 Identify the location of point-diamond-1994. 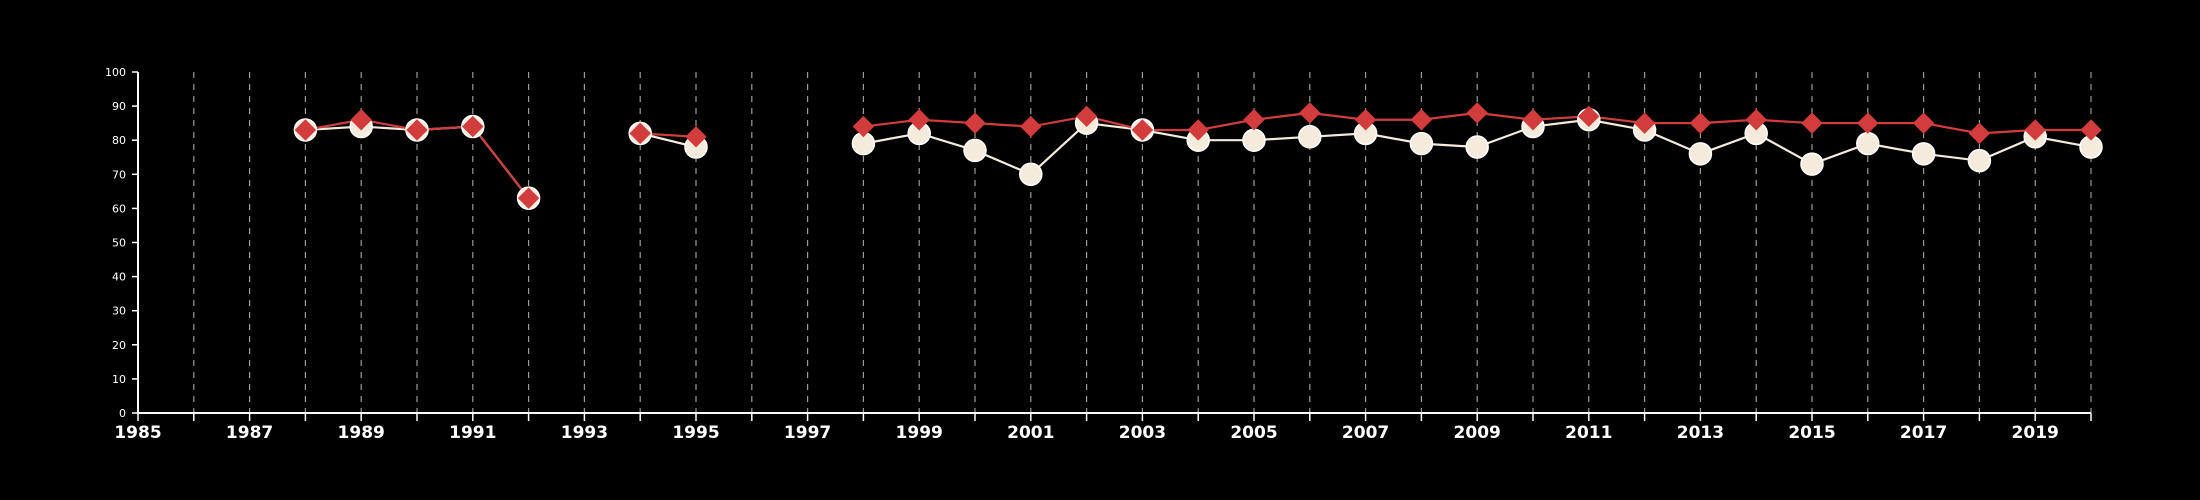
(640, 133).